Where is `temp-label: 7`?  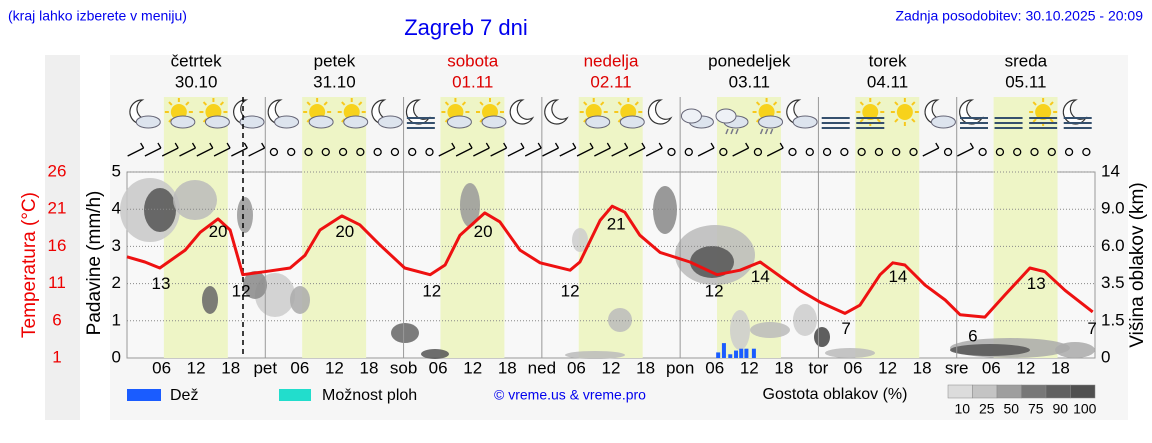 temp-label: 7 is located at coordinates (1091, 328).